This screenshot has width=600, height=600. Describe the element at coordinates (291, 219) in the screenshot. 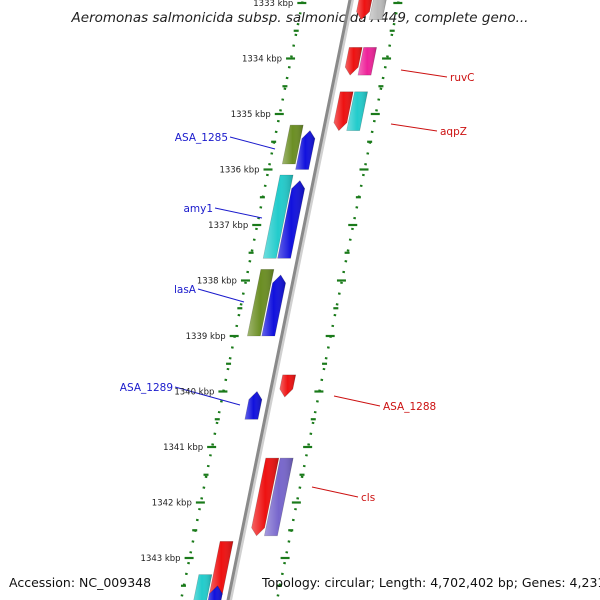

I see `feature-amy1-cds` at that location.